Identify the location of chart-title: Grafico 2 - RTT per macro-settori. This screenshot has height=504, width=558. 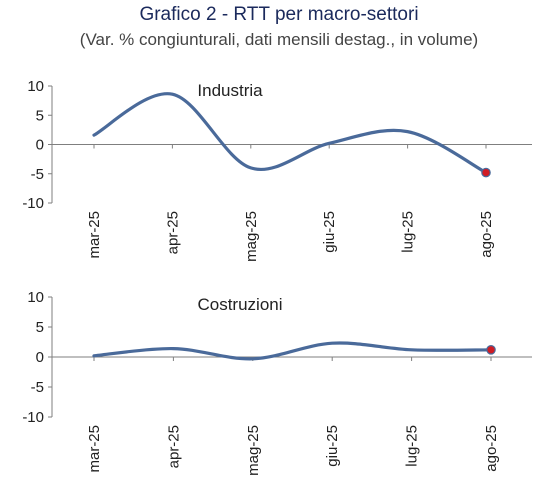
(279, 14).